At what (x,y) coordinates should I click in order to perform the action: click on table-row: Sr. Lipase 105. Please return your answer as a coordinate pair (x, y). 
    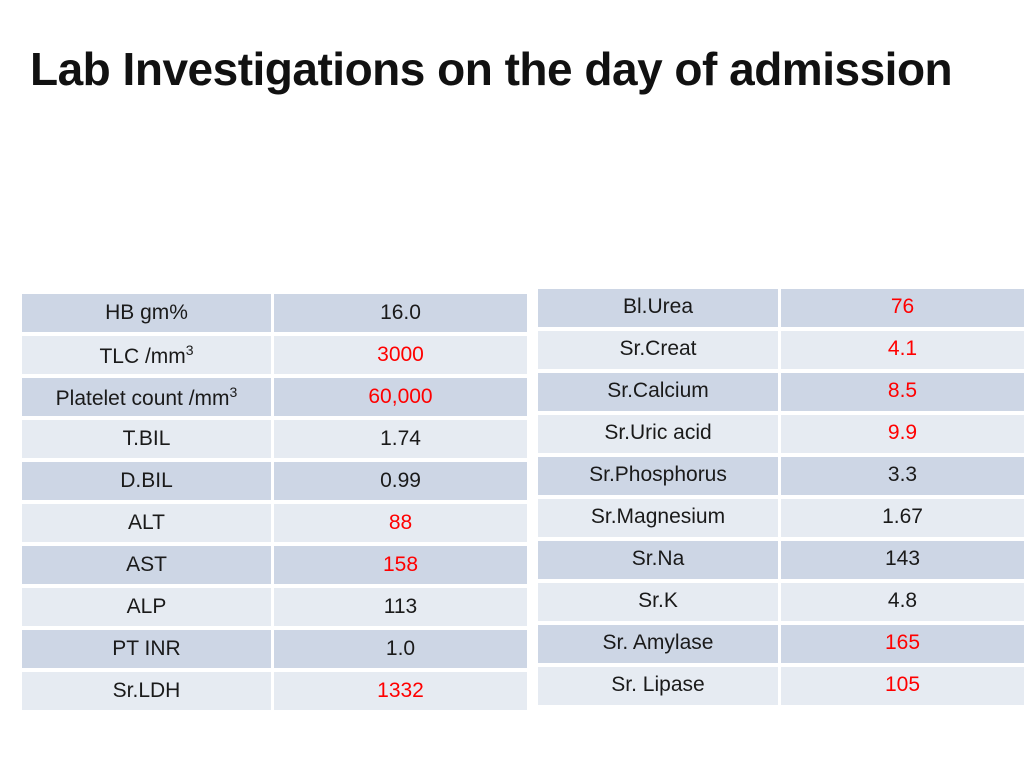
    Looking at the image, I should click on (781, 686).